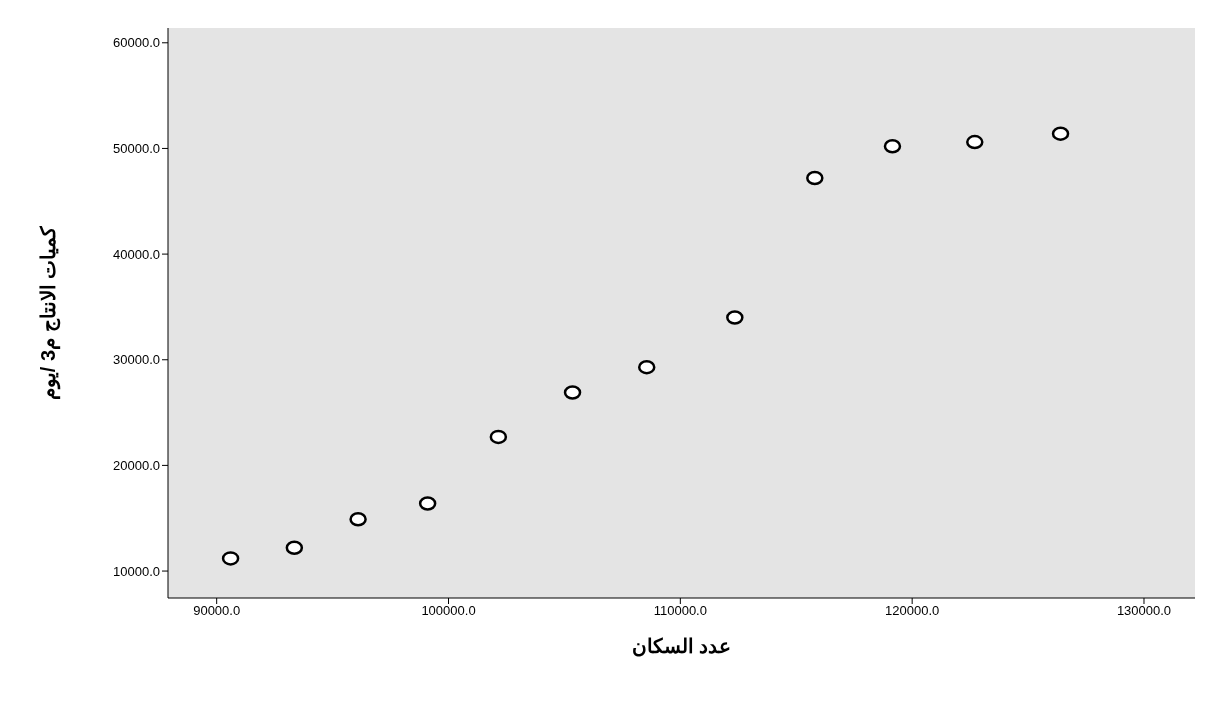  Describe the element at coordinates (136, 149) in the screenshot. I see `y-tick-label: 50000.0` at that location.